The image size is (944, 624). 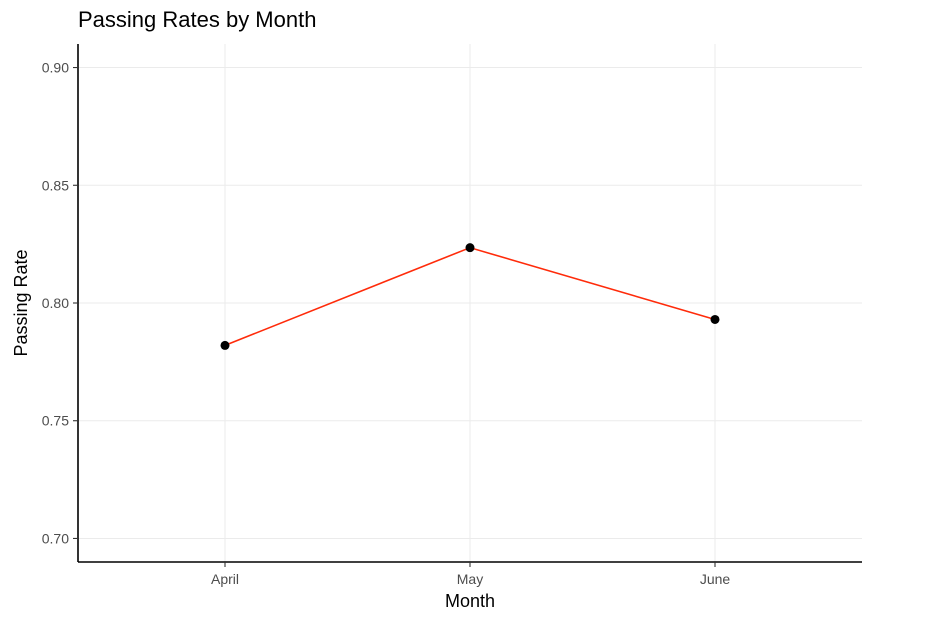 I want to click on x-axis-title: Month, so click(x=470, y=601).